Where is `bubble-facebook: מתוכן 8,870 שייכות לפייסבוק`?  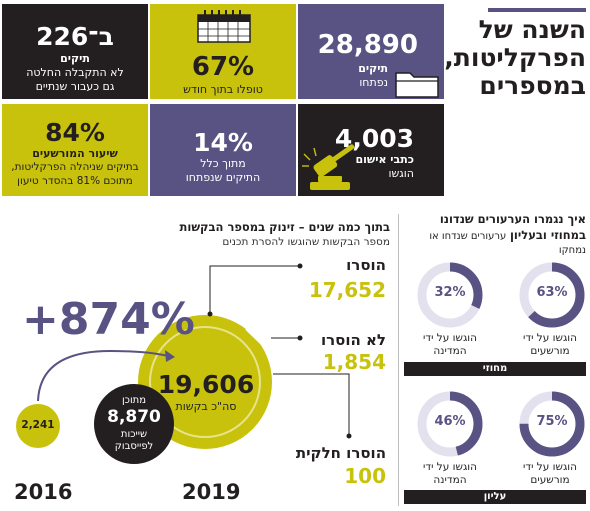
bubble-facebook: מתוכן 8,870 שייכות לפייסבוק is located at coordinates (134, 424).